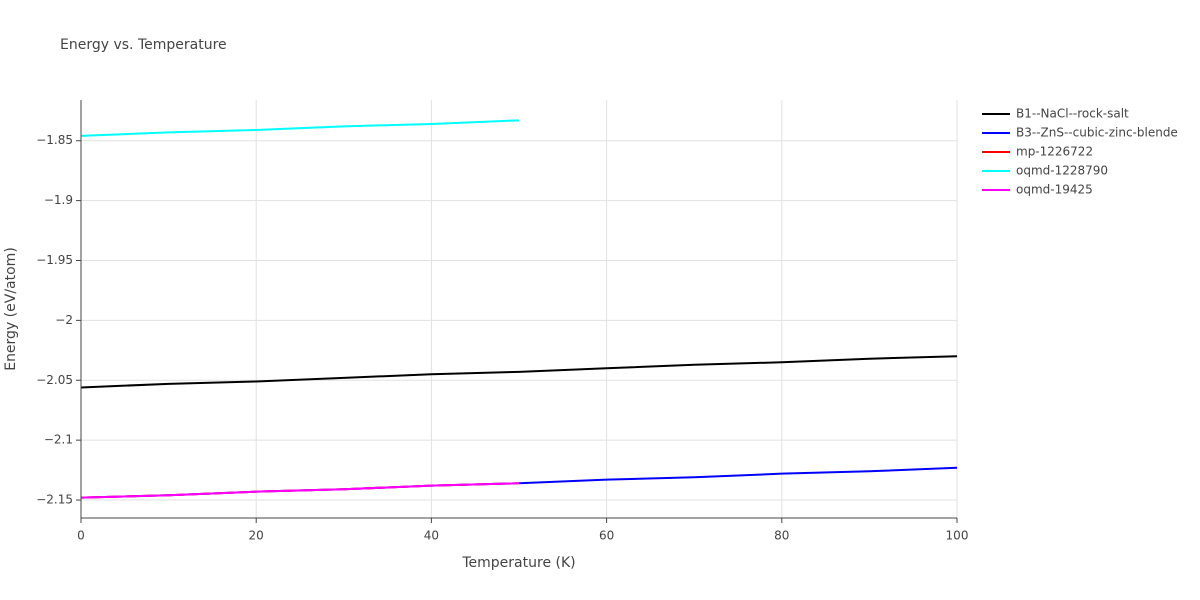  I want to click on y-tick-label: −1.95, so click(54, 260).